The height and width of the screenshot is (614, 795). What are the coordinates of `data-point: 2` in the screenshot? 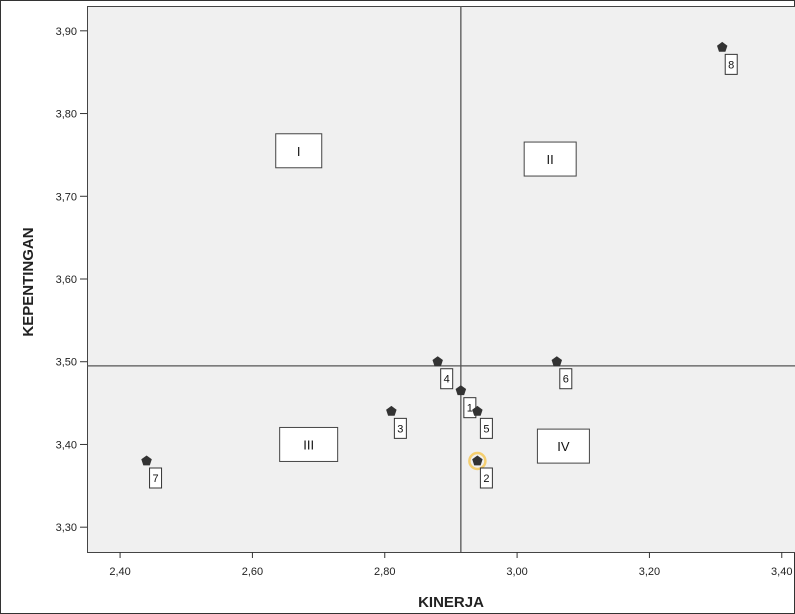 It's located at (480, 470).